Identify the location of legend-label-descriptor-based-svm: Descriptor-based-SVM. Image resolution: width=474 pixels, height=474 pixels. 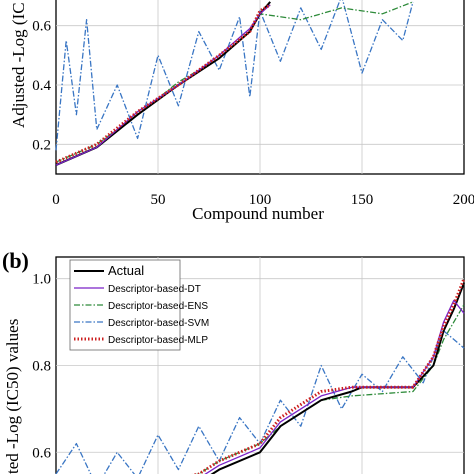
(158, 323).